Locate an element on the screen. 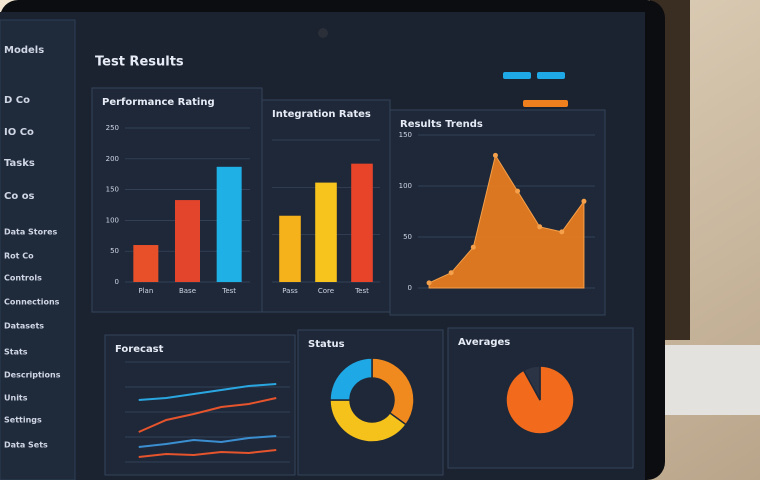  sidebar is located at coordinates (38, 249).